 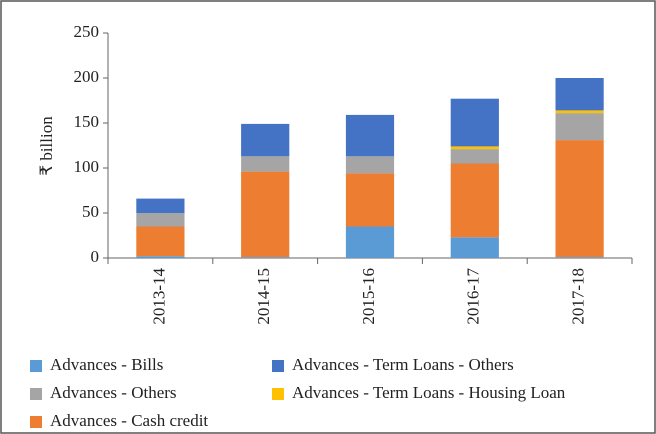 I want to click on x-tick-label: 2015-16, so click(x=368, y=296).